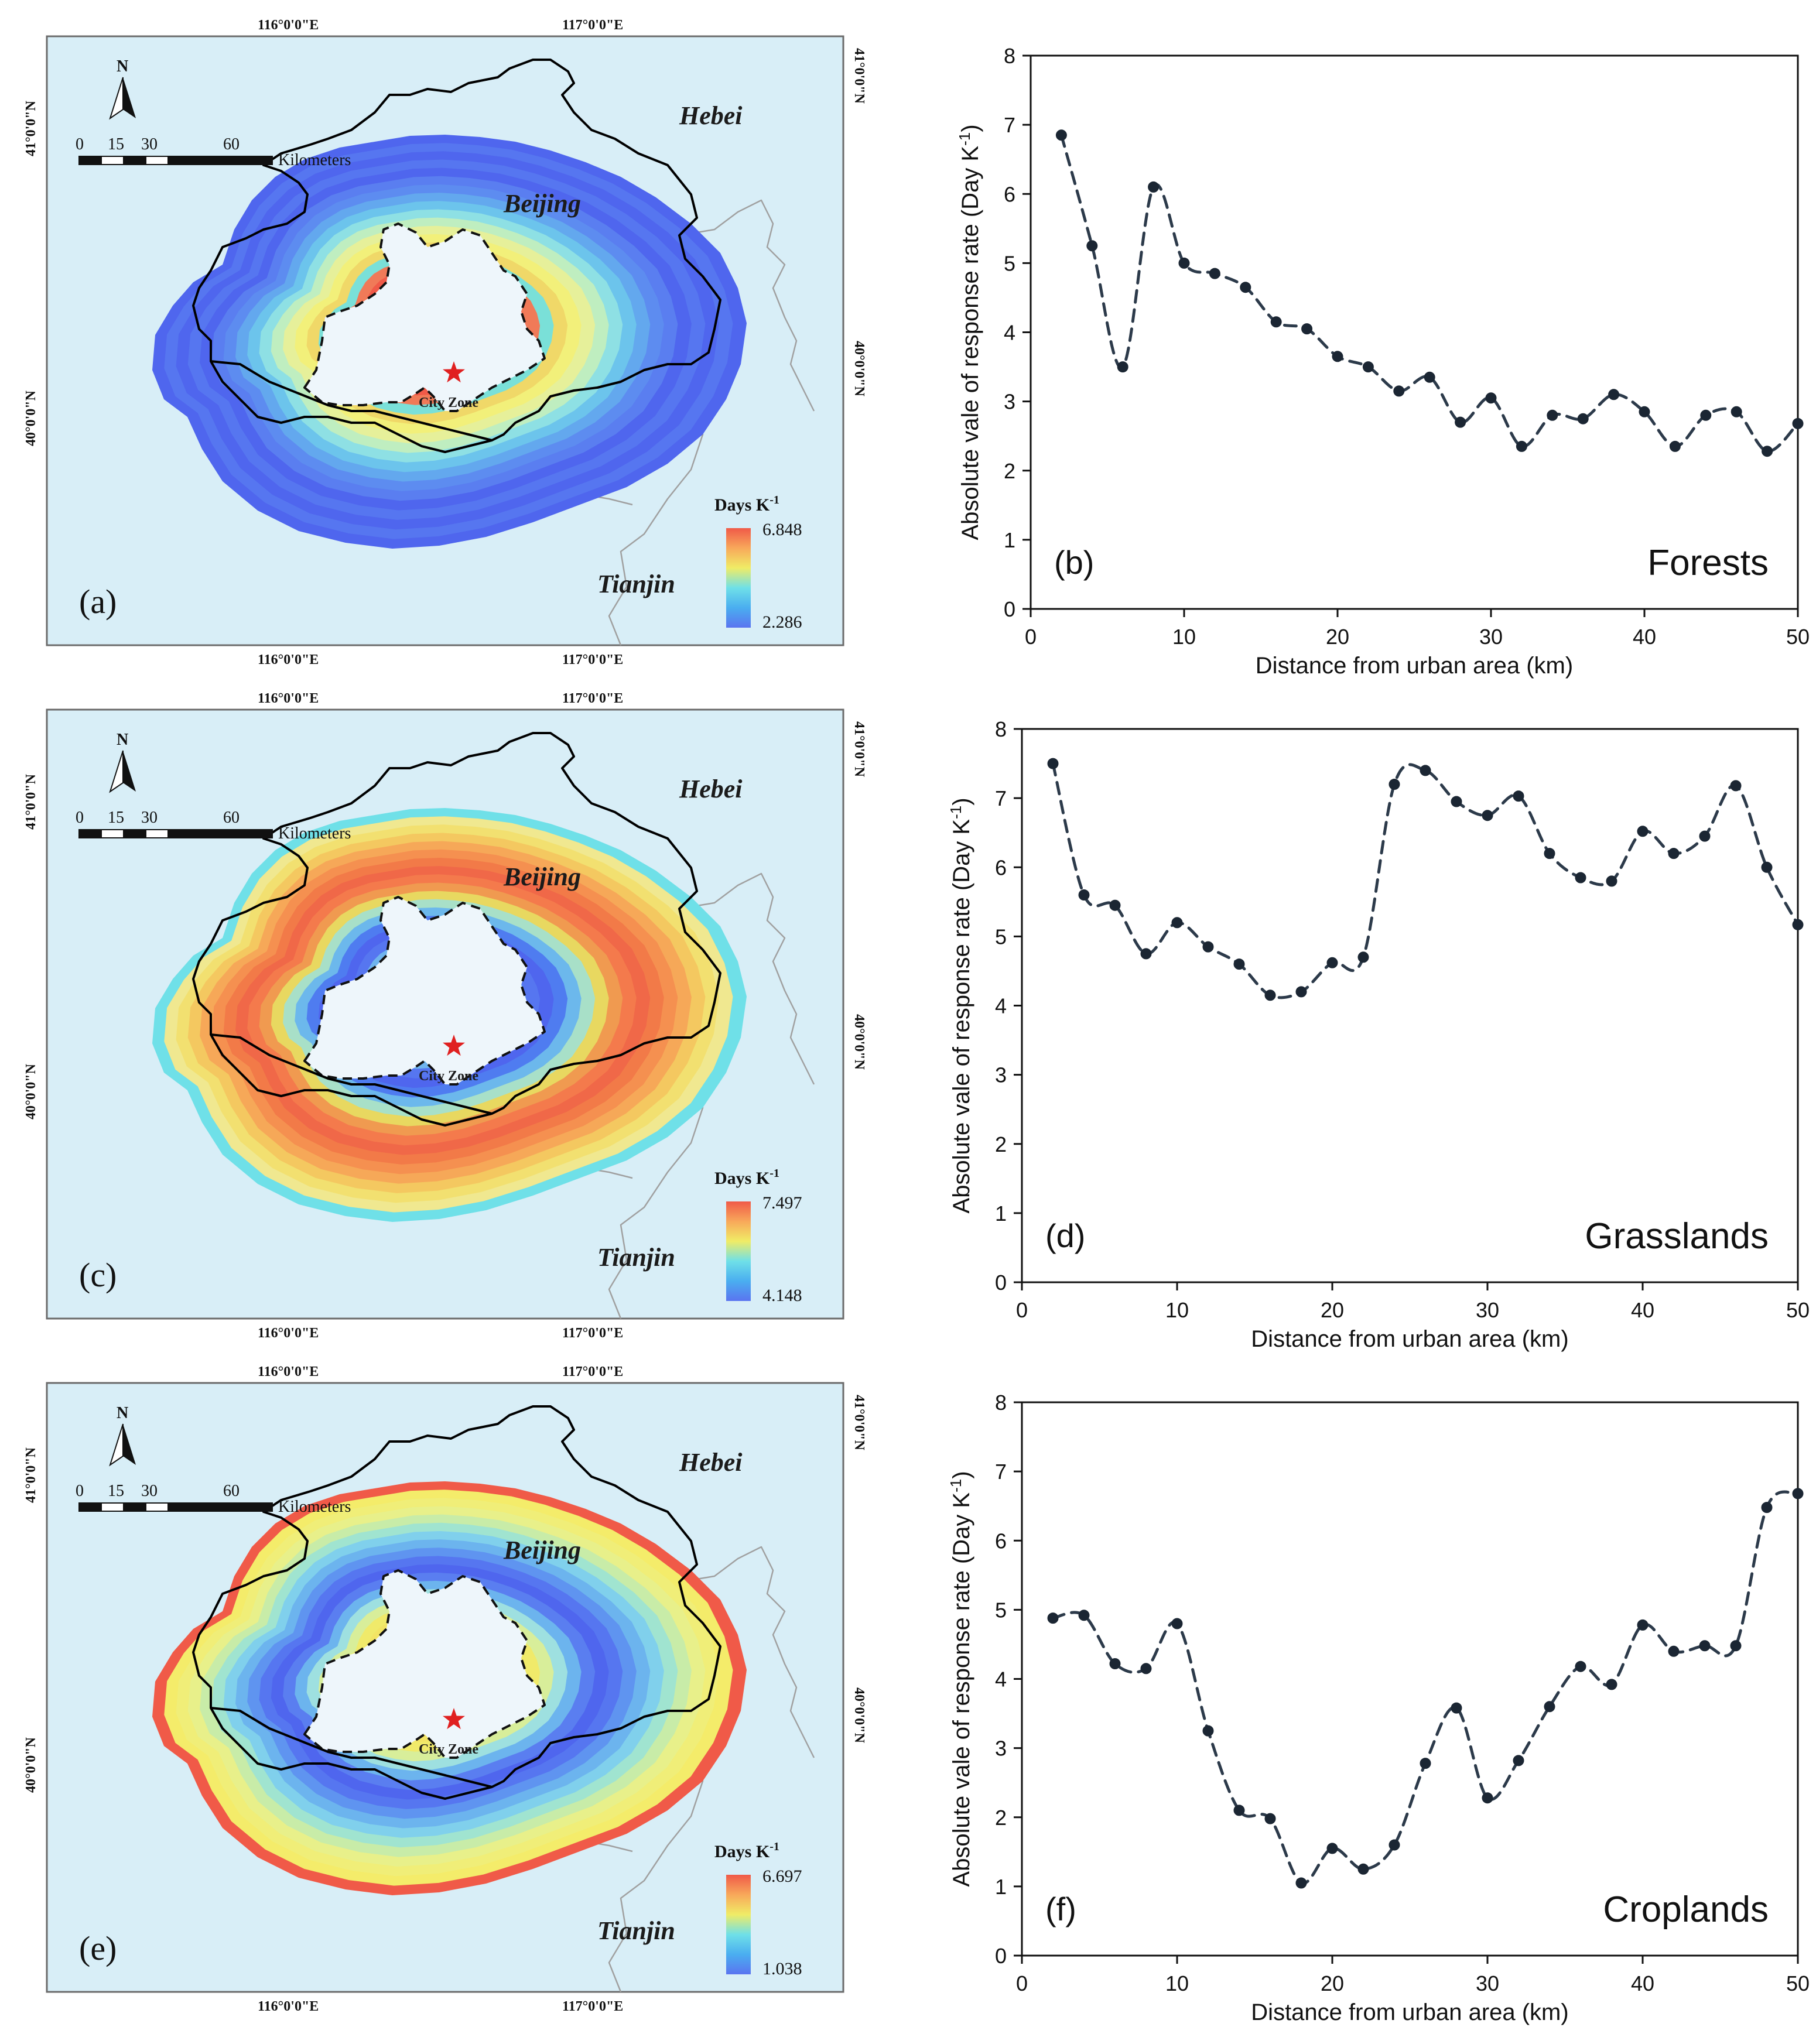 The width and height of the screenshot is (1816, 2044). Describe the element at coordinates (956, 812) in the screenshot. I see `y-axis-title-sup: -1` at that location.